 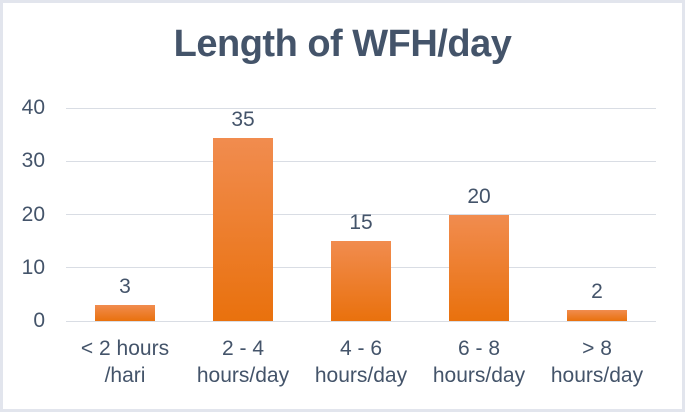 I want to click on bar-slot: 2, so click(x=597, y=214).